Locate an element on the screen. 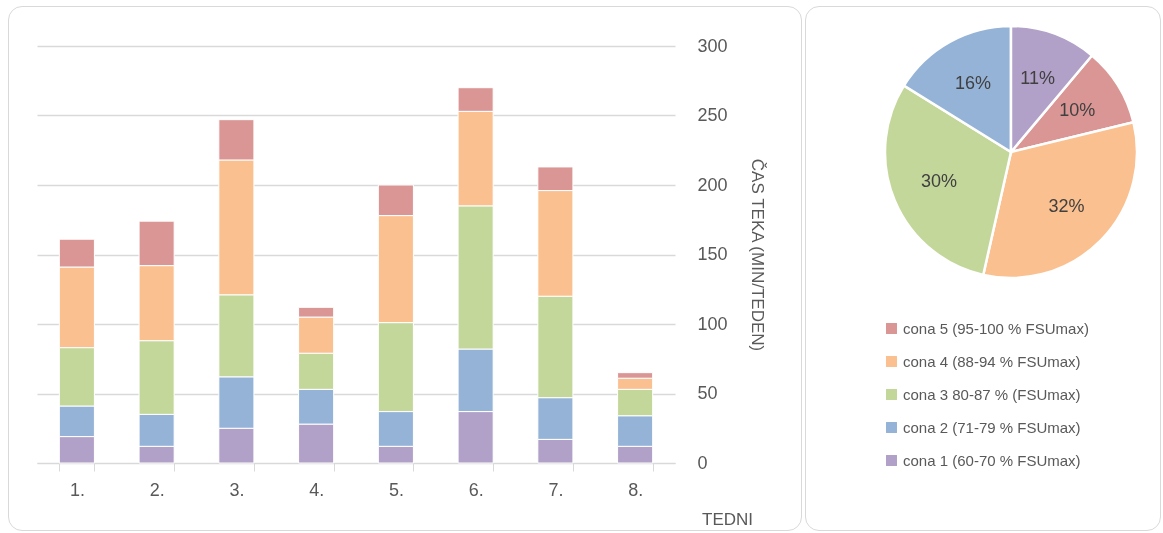 Image resolution: width=1163 pixels, height=533 pixels. legend-label: cona 2 (71-79 % FSUmax) is located at coordinates (992, 427).